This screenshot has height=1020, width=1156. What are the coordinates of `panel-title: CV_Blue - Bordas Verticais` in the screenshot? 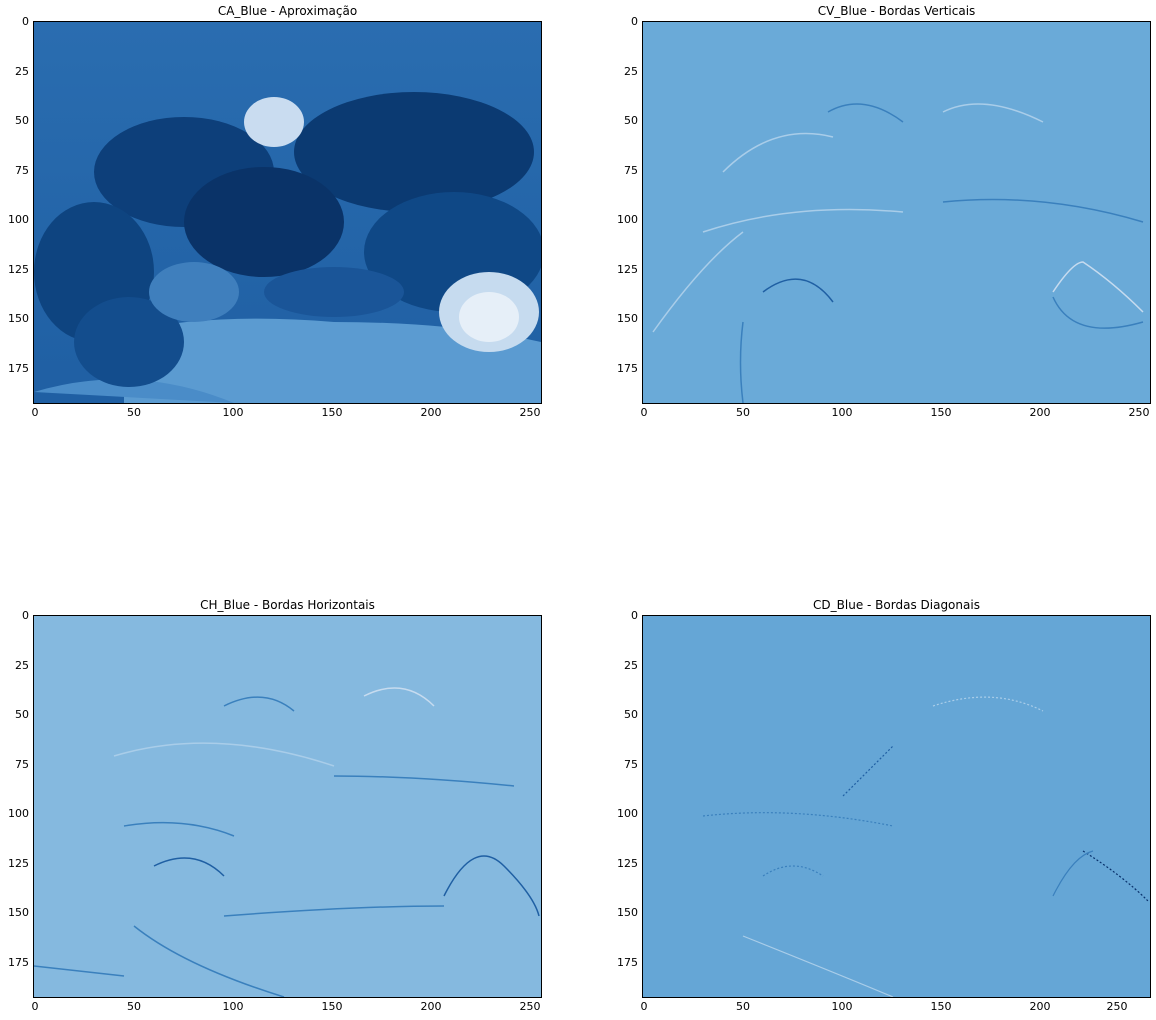 It's located at (896, 11).